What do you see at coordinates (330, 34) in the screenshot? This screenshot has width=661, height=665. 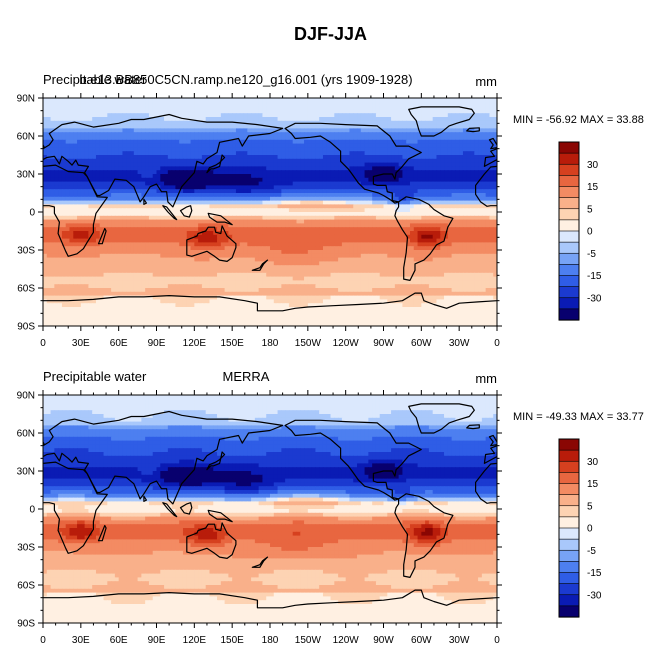 I see `page-title: DJF-JJA` at bounding box center [330, 34].